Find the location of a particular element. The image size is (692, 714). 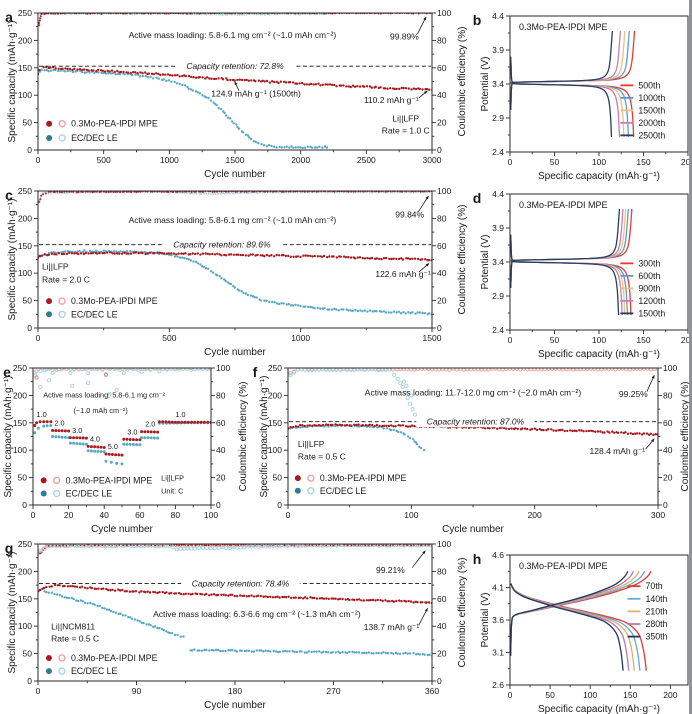

annotation: 122.6 mAh g⁻¹ is located at coordinates (403, 274).